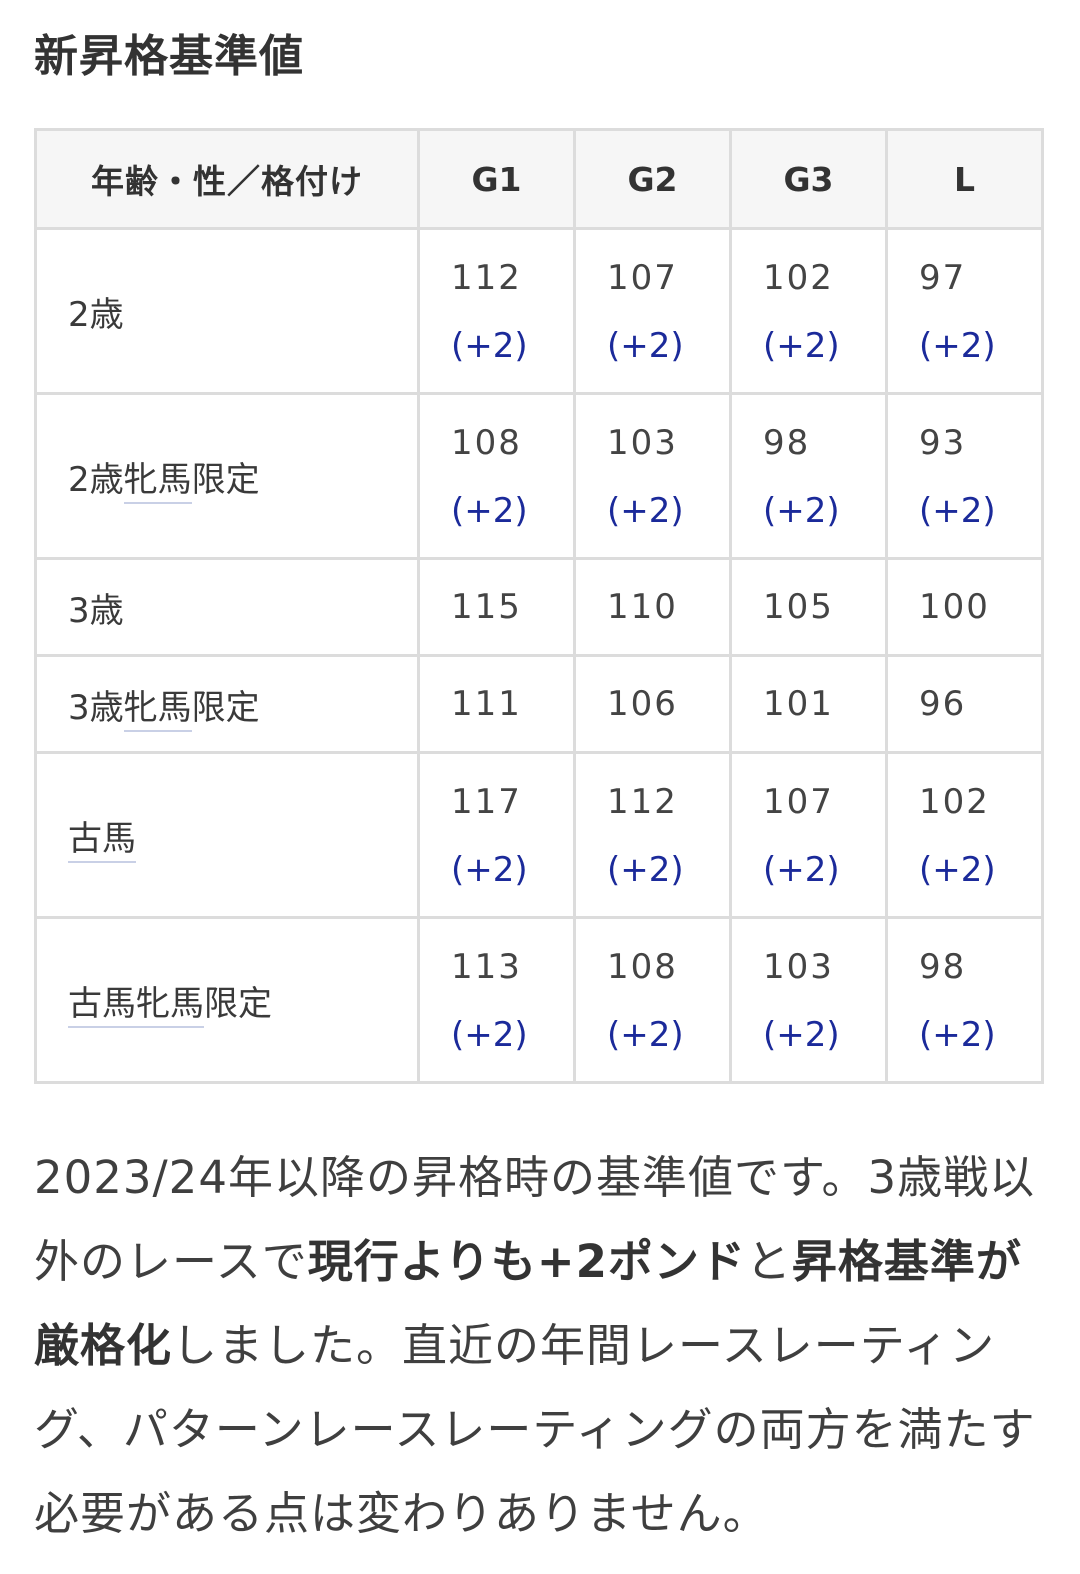 This screenshot has width=1080, height=1574. Describe the element at coordinates (943, 704) in the screenshot. I see `cell-value: 96` at that location.